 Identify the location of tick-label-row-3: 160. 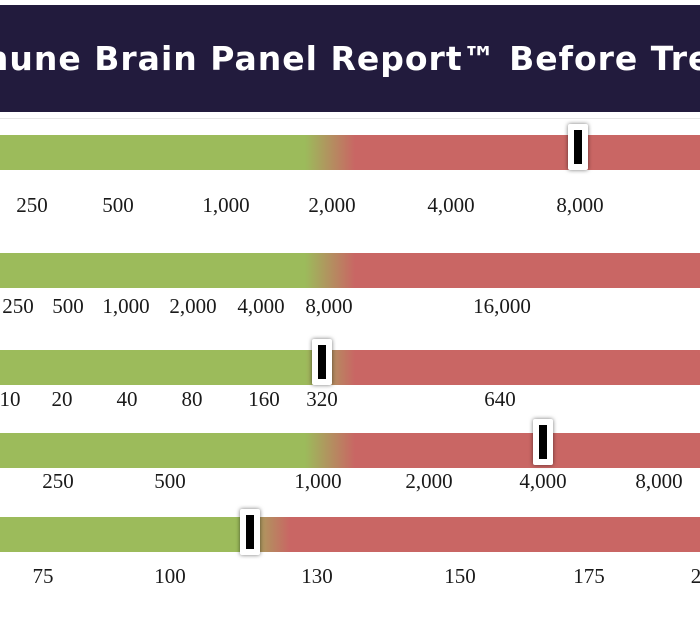
(264, 399).